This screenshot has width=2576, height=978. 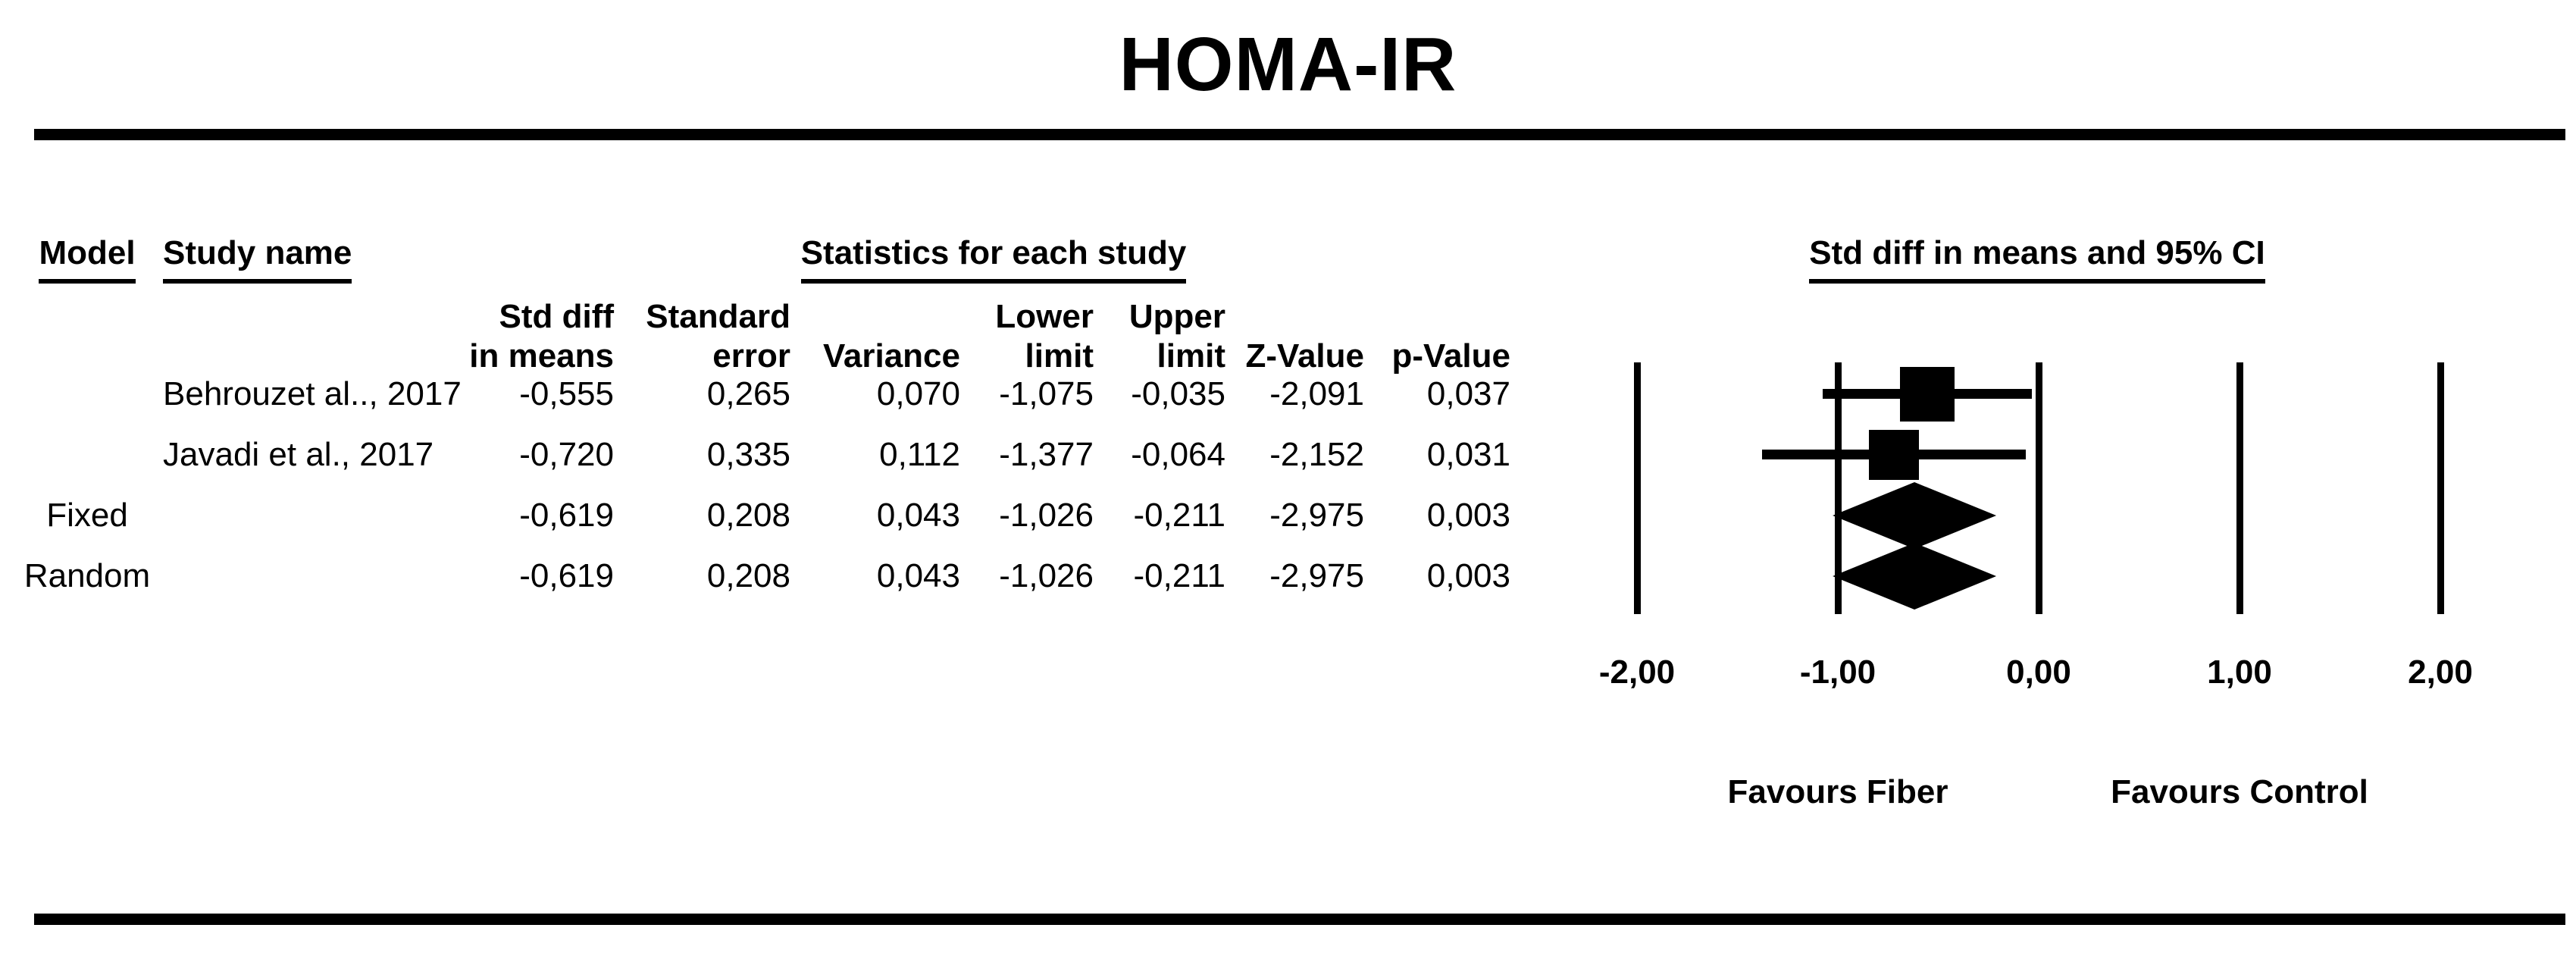 I want to click on z-value-cell: -2,091, so click(x=1317, y=393).